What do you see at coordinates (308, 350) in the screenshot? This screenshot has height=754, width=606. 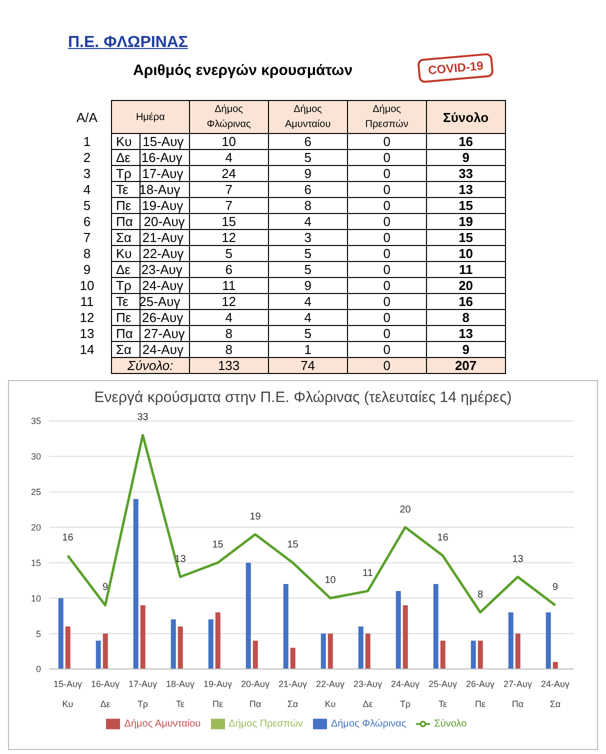 I see `data-label: 1` at bounding box center [308, 350].